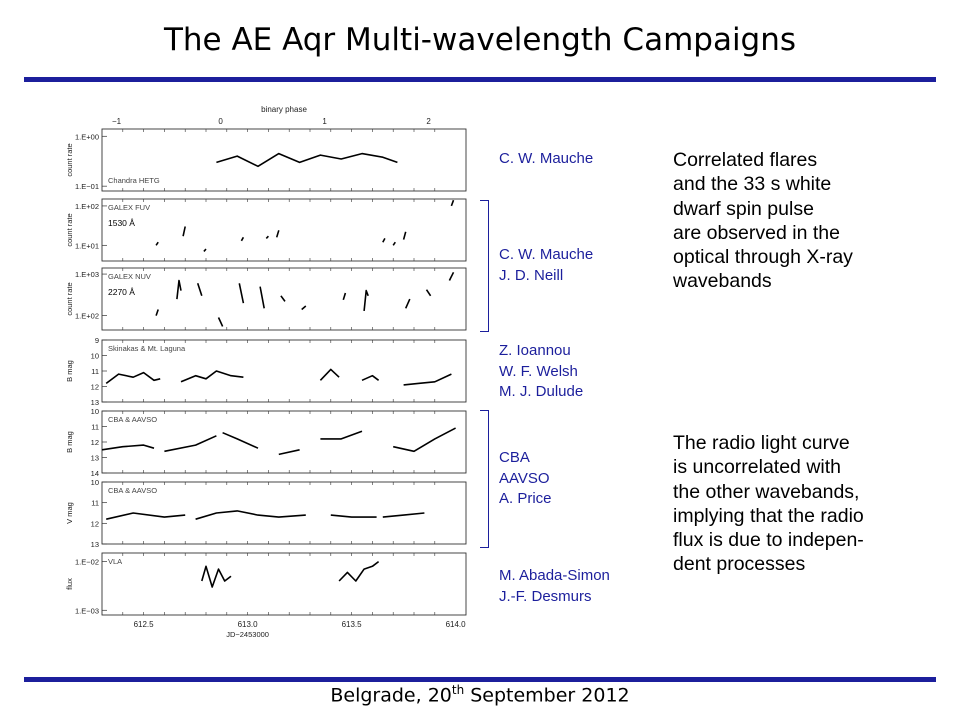  What do you see at coordinates (121, 223) in the screenshot?
I see `panel-wavelength: 1530 Å` at bounding box center [121, 223].